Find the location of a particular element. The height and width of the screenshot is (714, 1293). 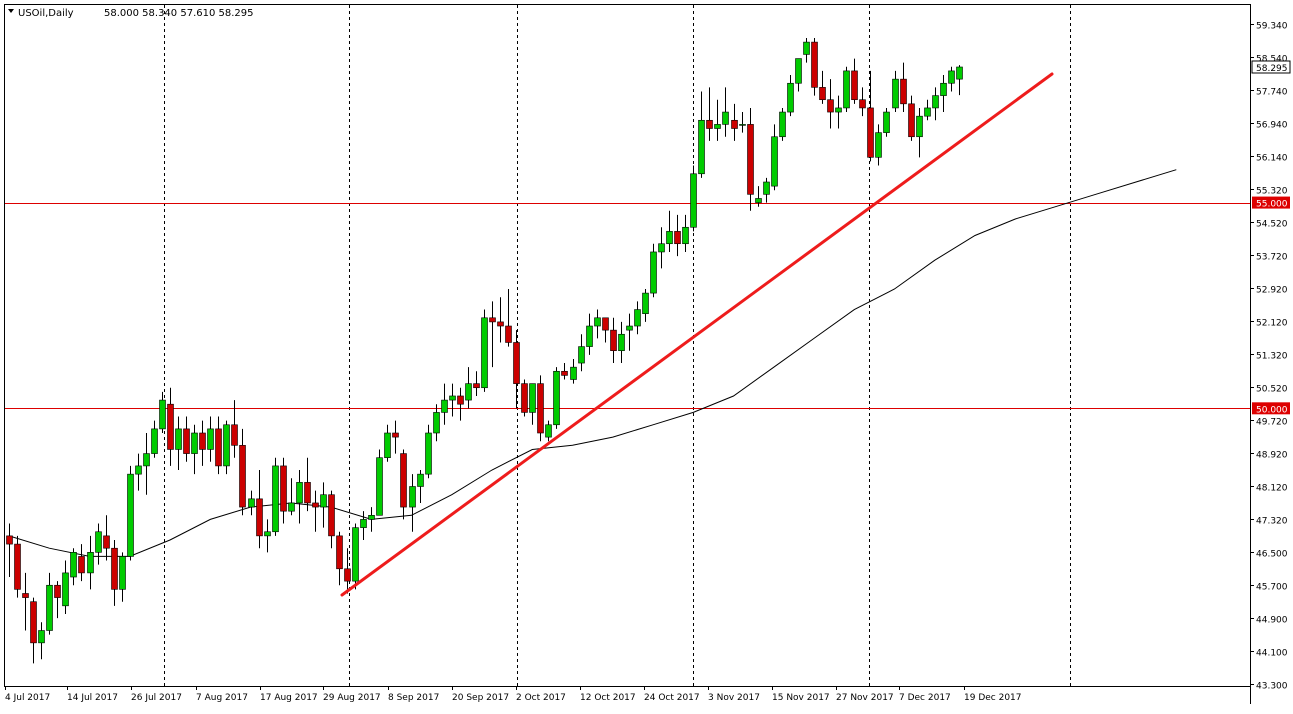

price-tick-label: 58.540 is located at coordinates (1272, 60).